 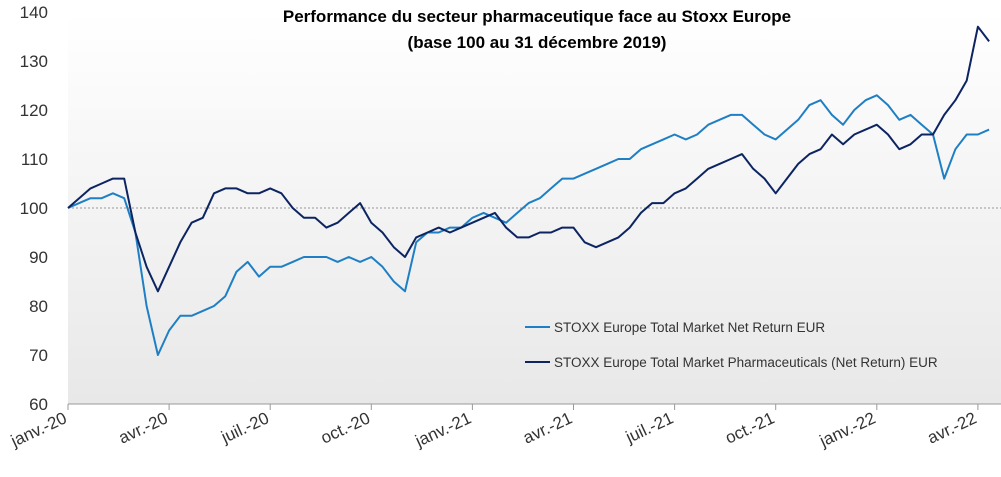 I want to click on y-tick-label: 70, so click(x=38, y=355).